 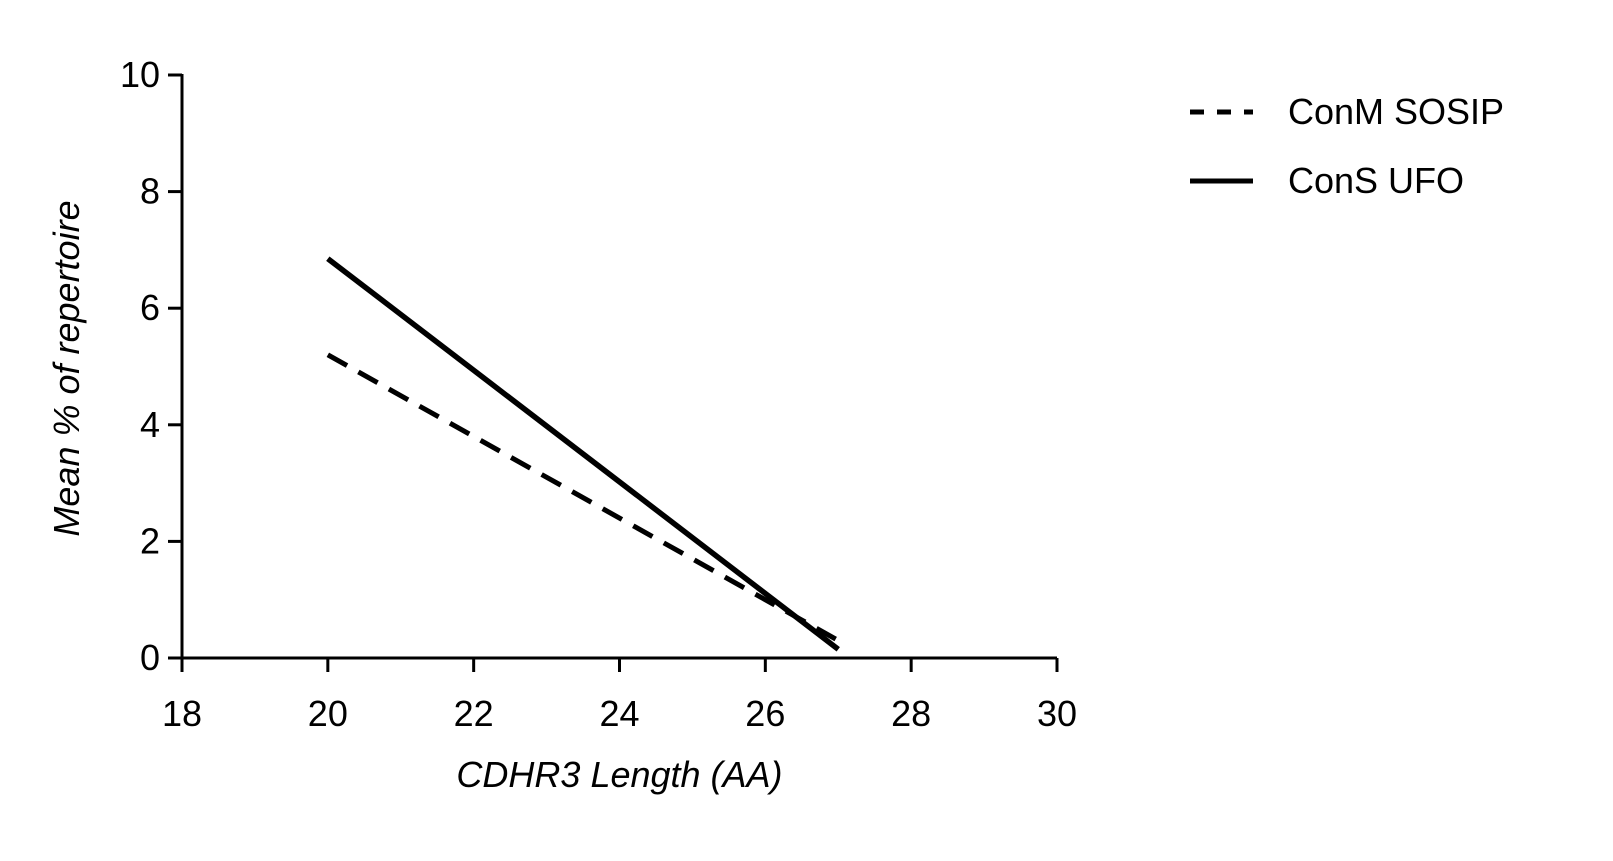 I want to click on series-line-solid, so click(x=583, y=454).